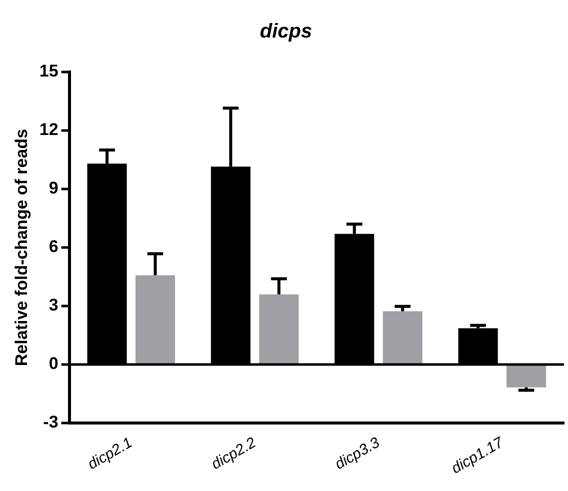 The width and height of the screenshot is (568, 491). Describe the element at coordinates (48, 71) in the screenshot. I see `y-tick-label: 15` at that location.